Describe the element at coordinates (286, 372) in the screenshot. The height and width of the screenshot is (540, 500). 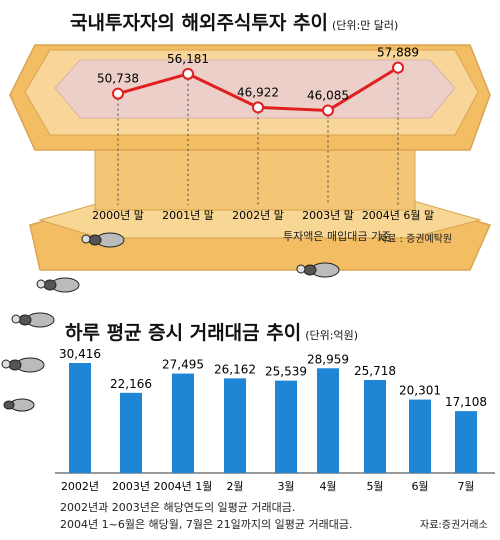
I see `data-label: 25,539` at that location.